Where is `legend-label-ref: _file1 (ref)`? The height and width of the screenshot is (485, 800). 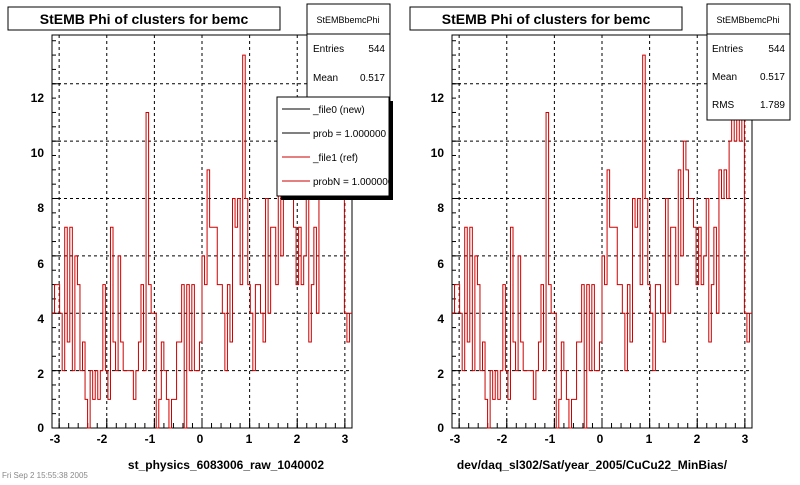
legend-label-ref: _file1 (ref) is located at coordinates (335, 158).